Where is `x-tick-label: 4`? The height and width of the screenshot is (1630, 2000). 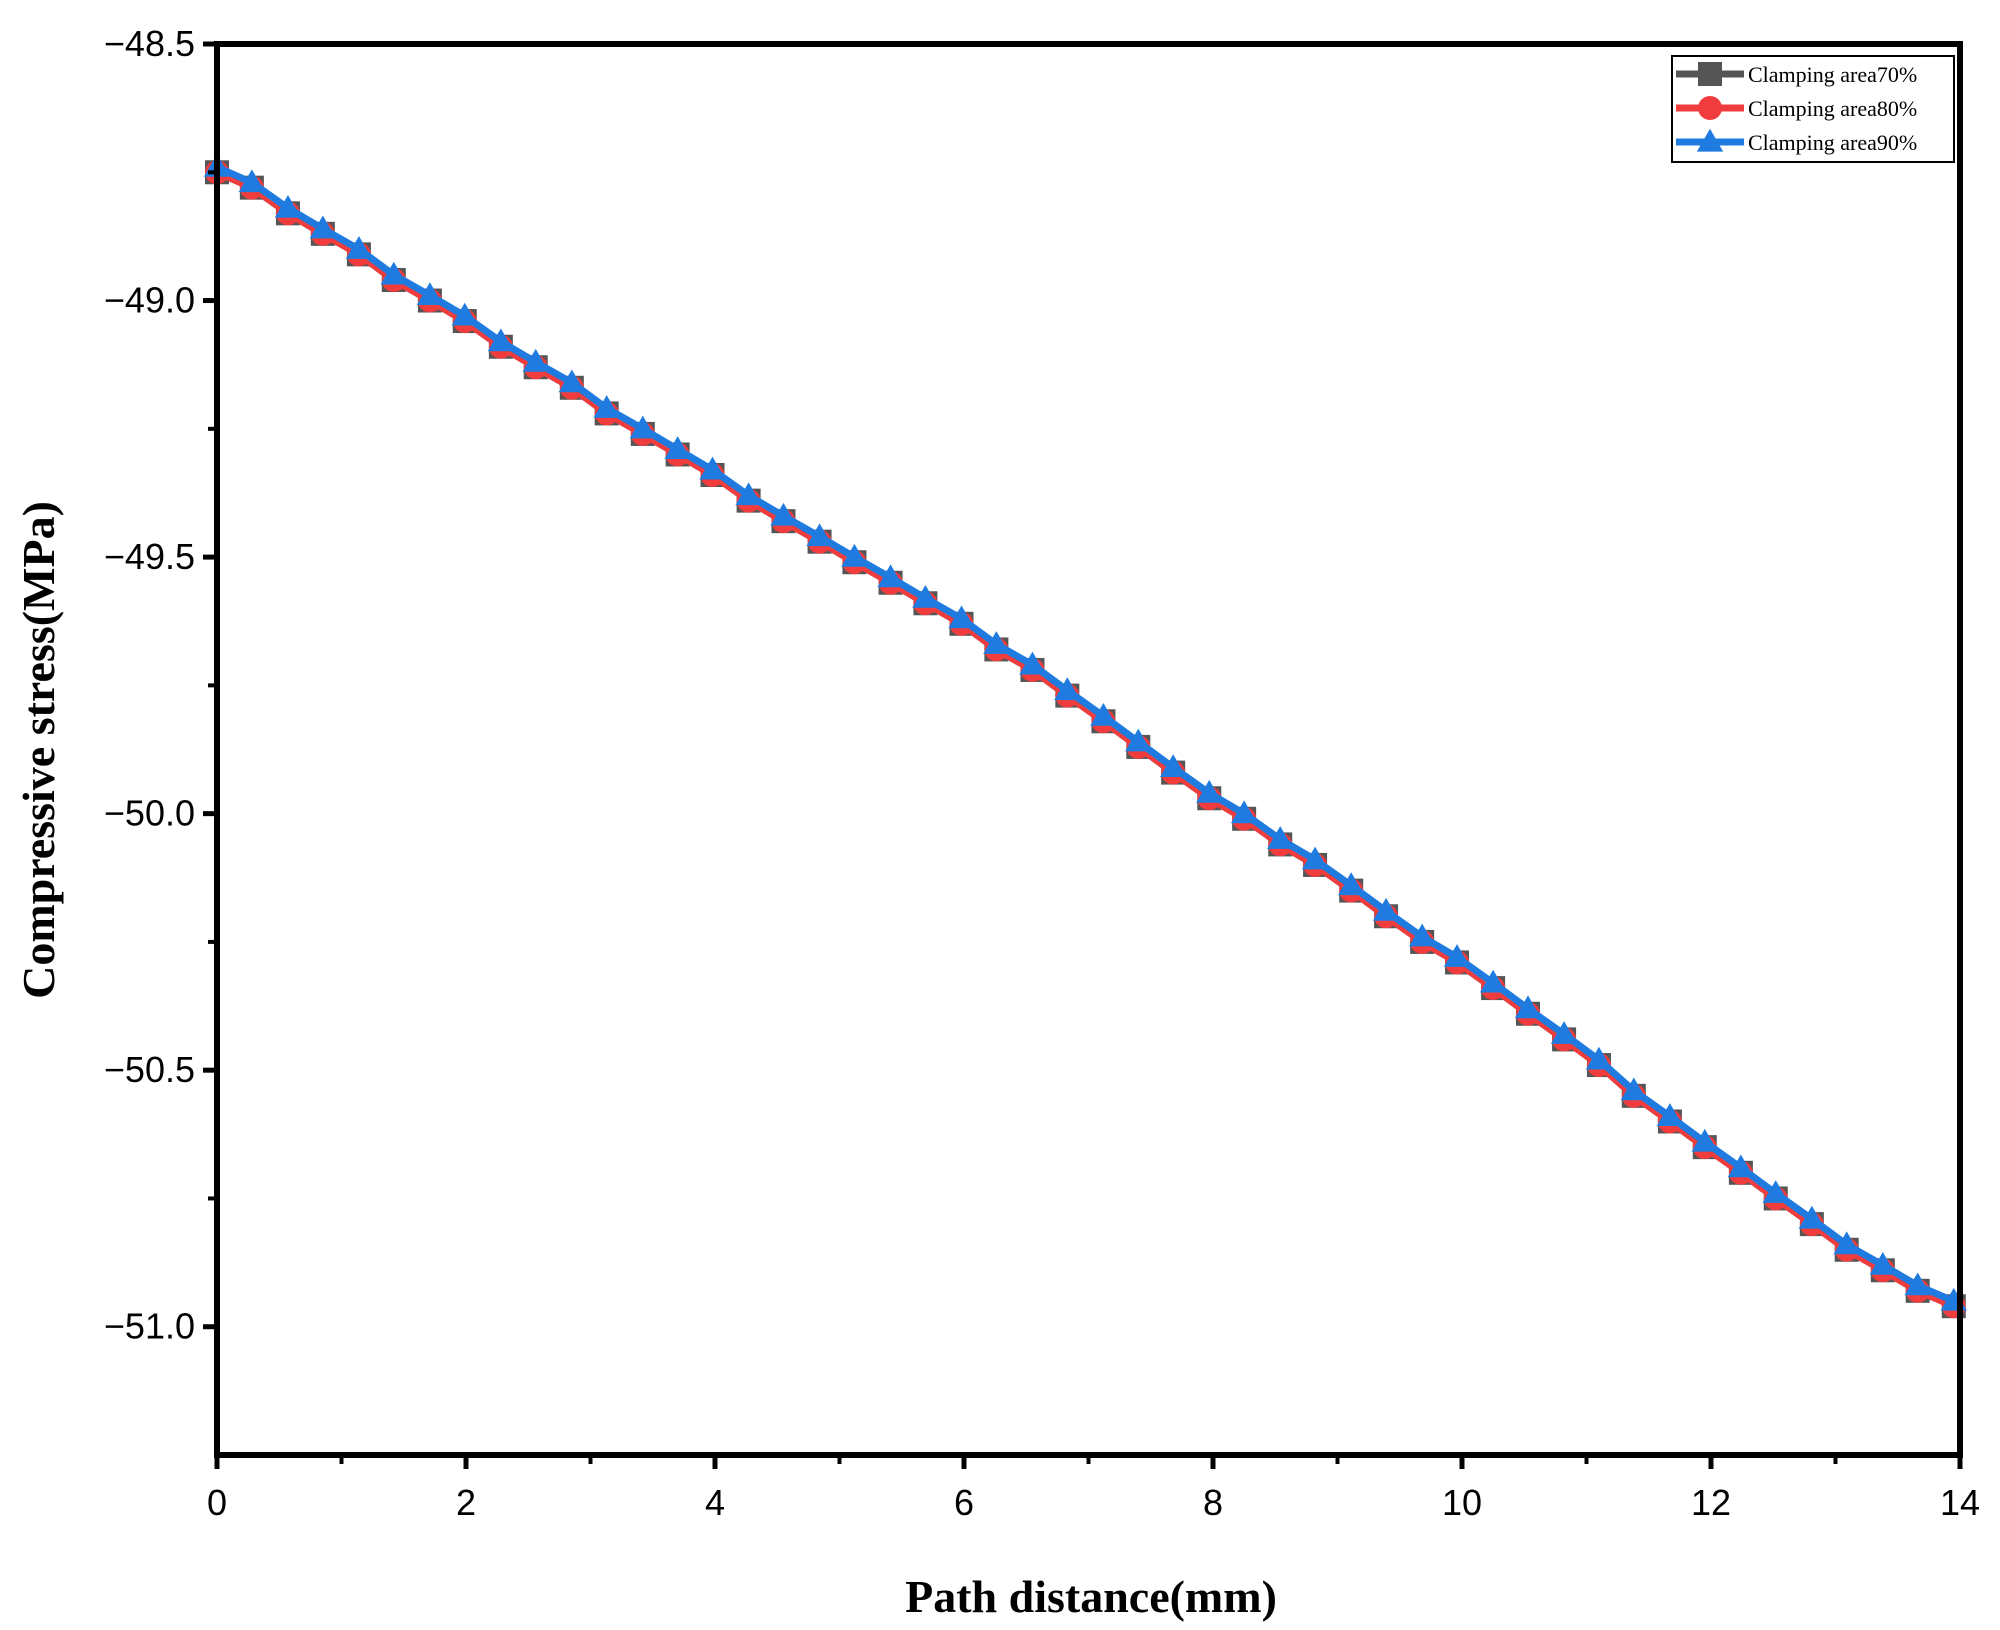
x-tick-label: 4 is located at coordinates (715, 1502).